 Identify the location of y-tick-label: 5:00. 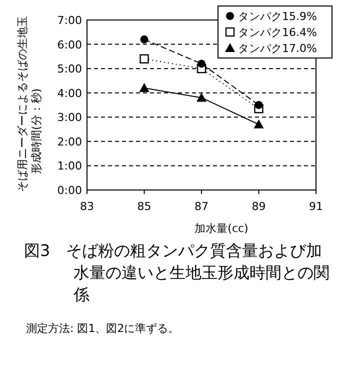
(69, 69).